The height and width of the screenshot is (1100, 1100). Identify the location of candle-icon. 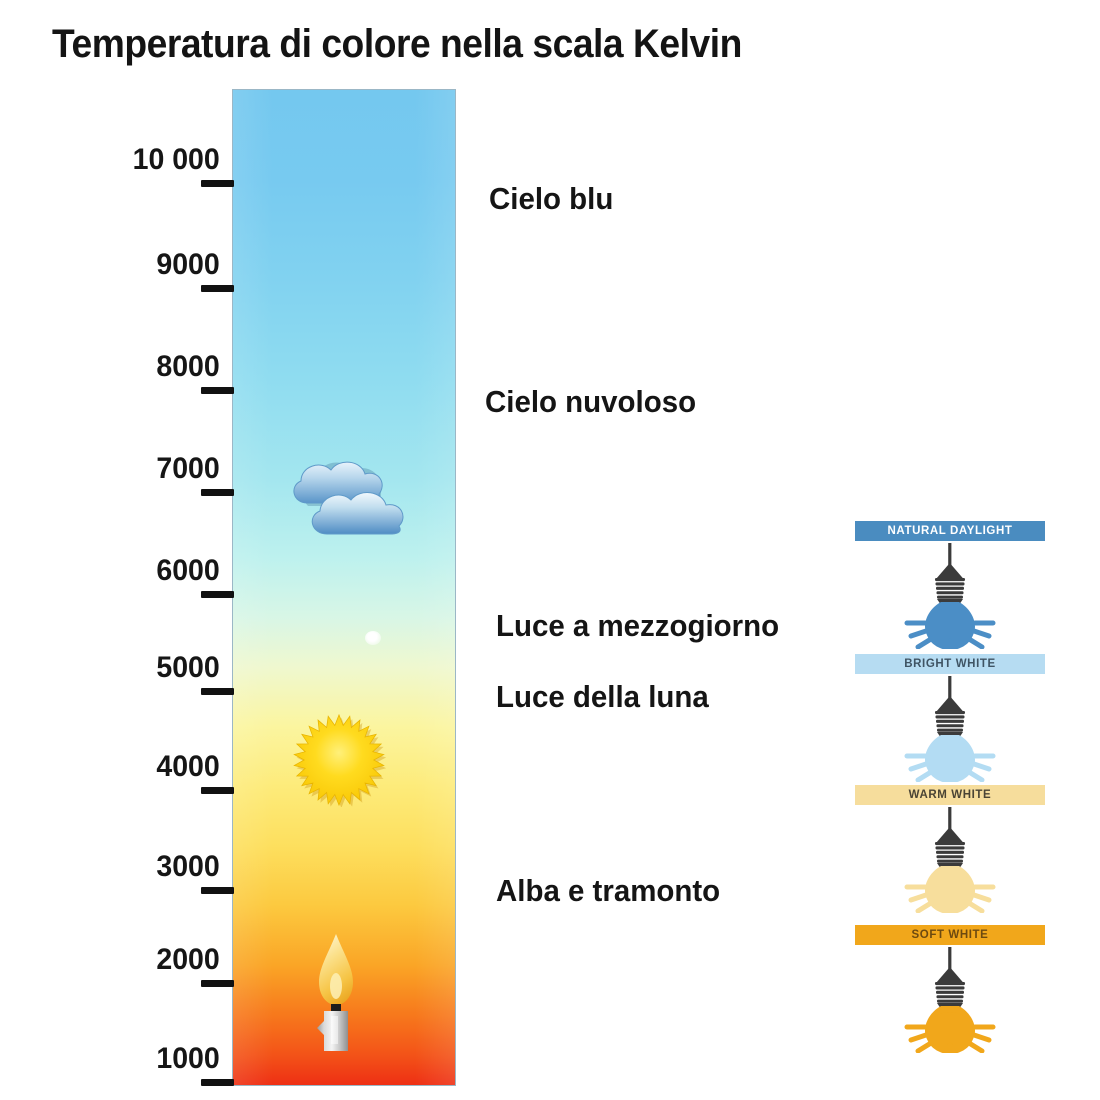
(335, 992).